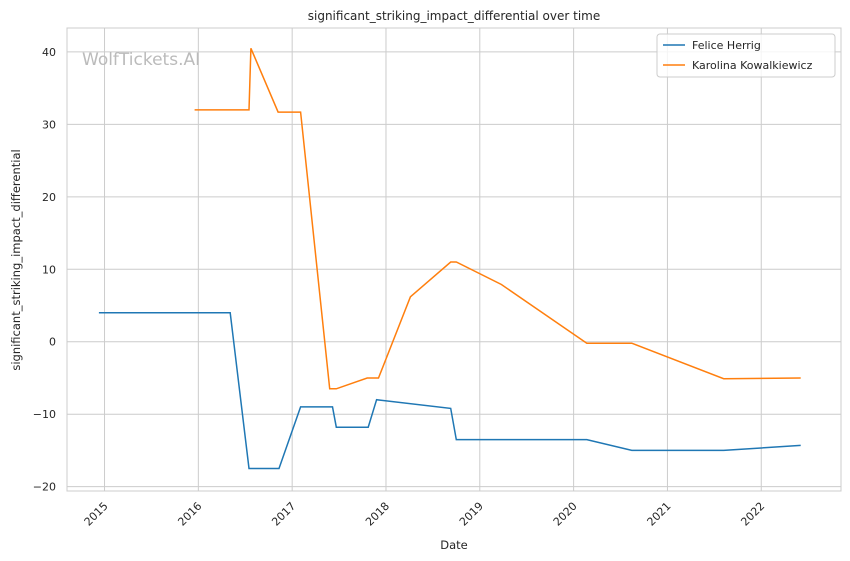  I want to click on legend-label-felice-herrig: Felice Herrig, so click(726, 45).